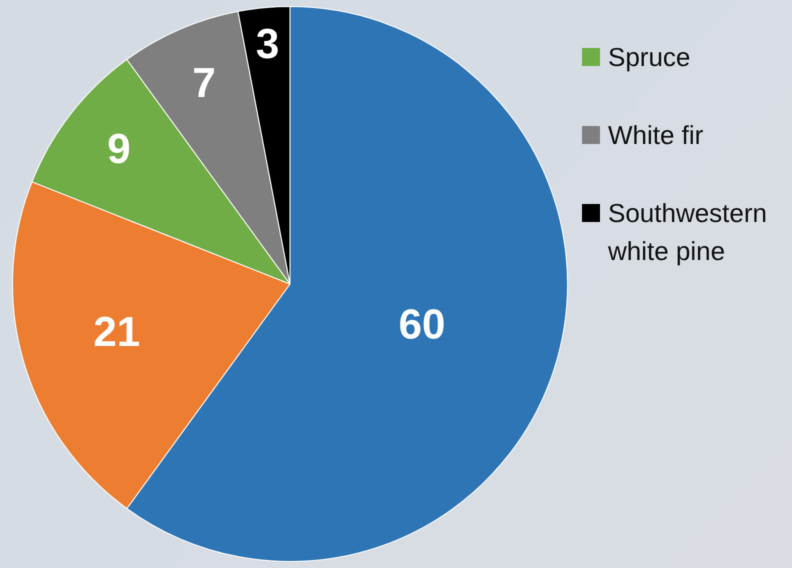 This screenshot has width=792, height=568. I want to click on legend-label: Southwestern white pine, so click(688, 232).